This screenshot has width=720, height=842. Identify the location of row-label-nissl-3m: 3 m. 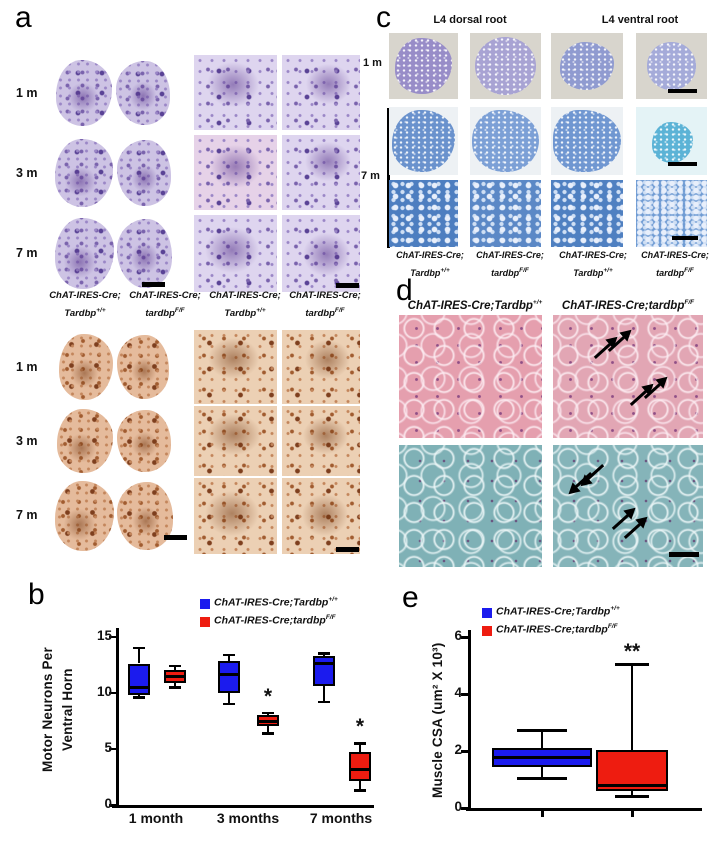
(27, 173).